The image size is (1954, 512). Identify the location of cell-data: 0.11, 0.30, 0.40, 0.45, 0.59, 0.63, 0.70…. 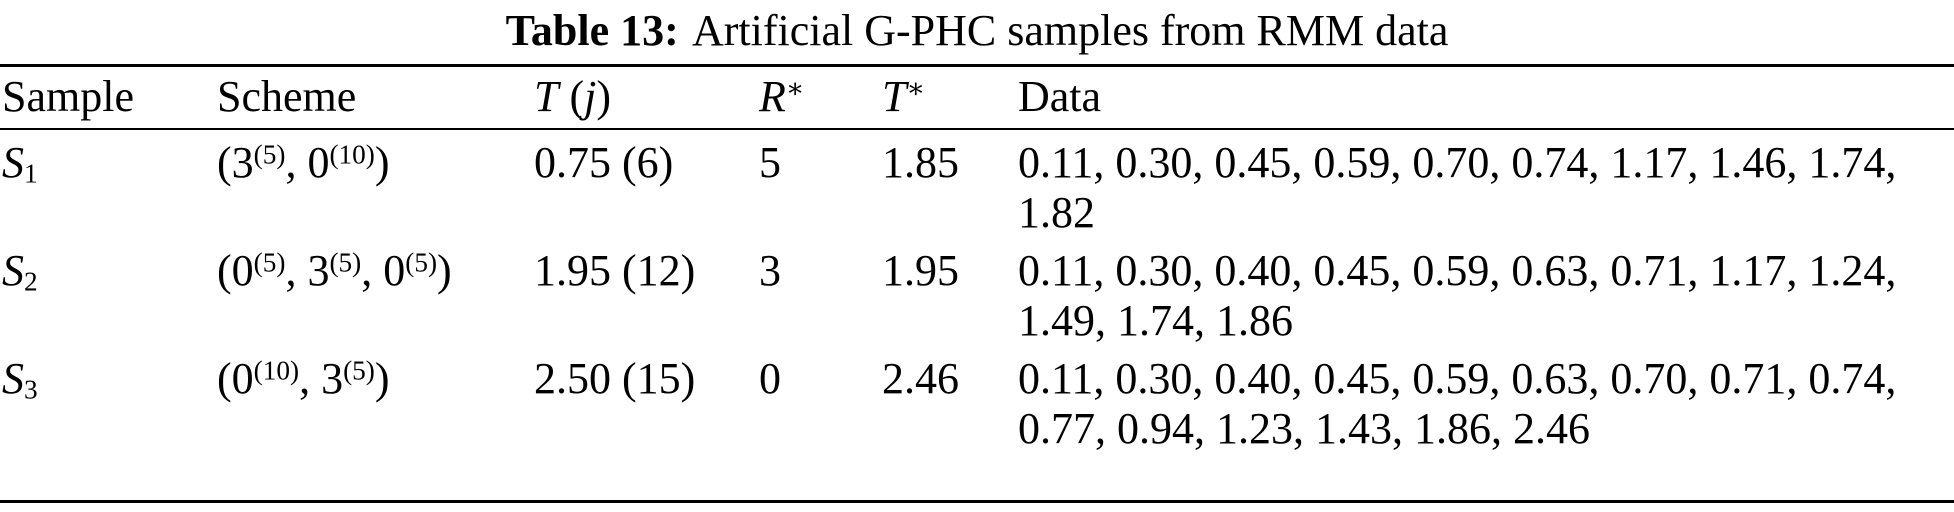
(1457, 403).